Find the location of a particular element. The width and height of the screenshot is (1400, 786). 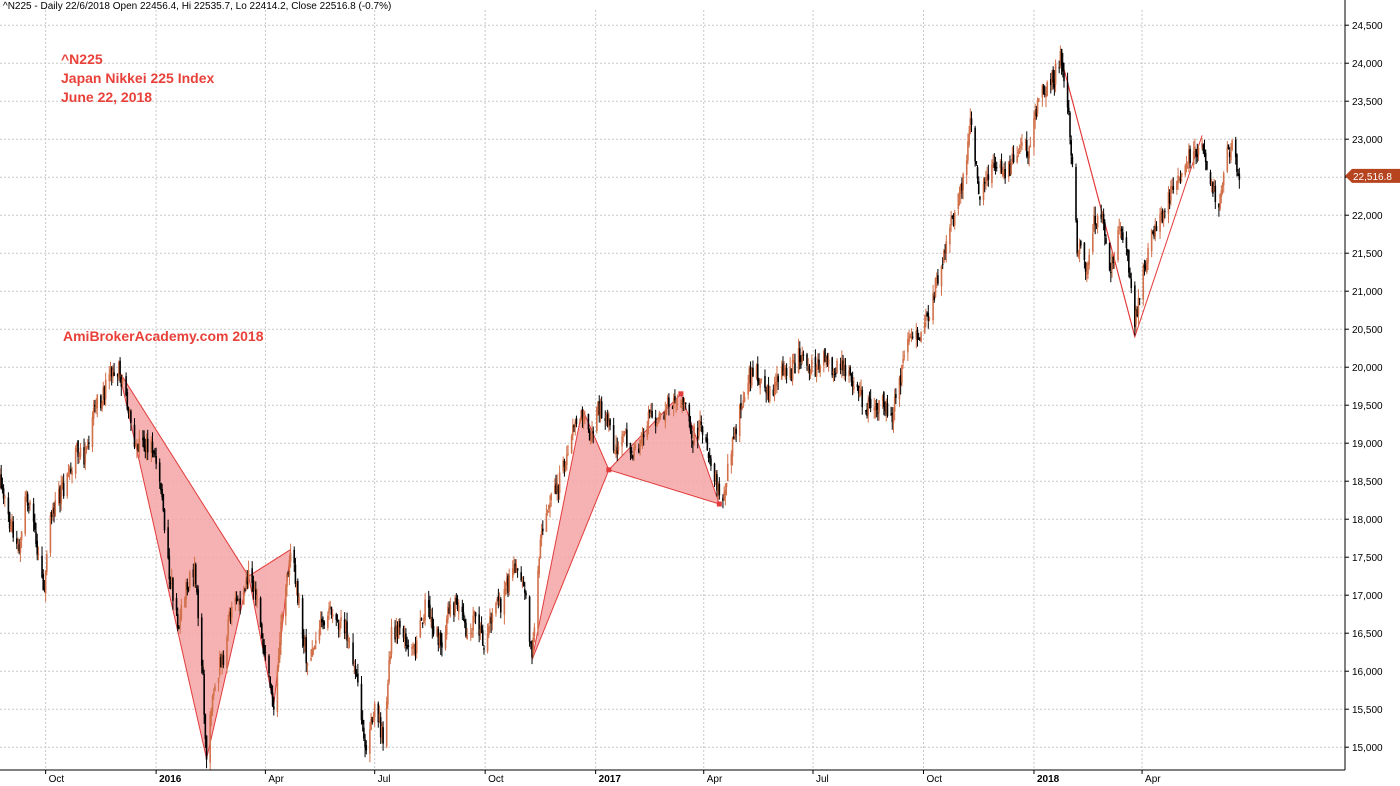

x-tick-label: Apr is located at coordinates (276, 779).